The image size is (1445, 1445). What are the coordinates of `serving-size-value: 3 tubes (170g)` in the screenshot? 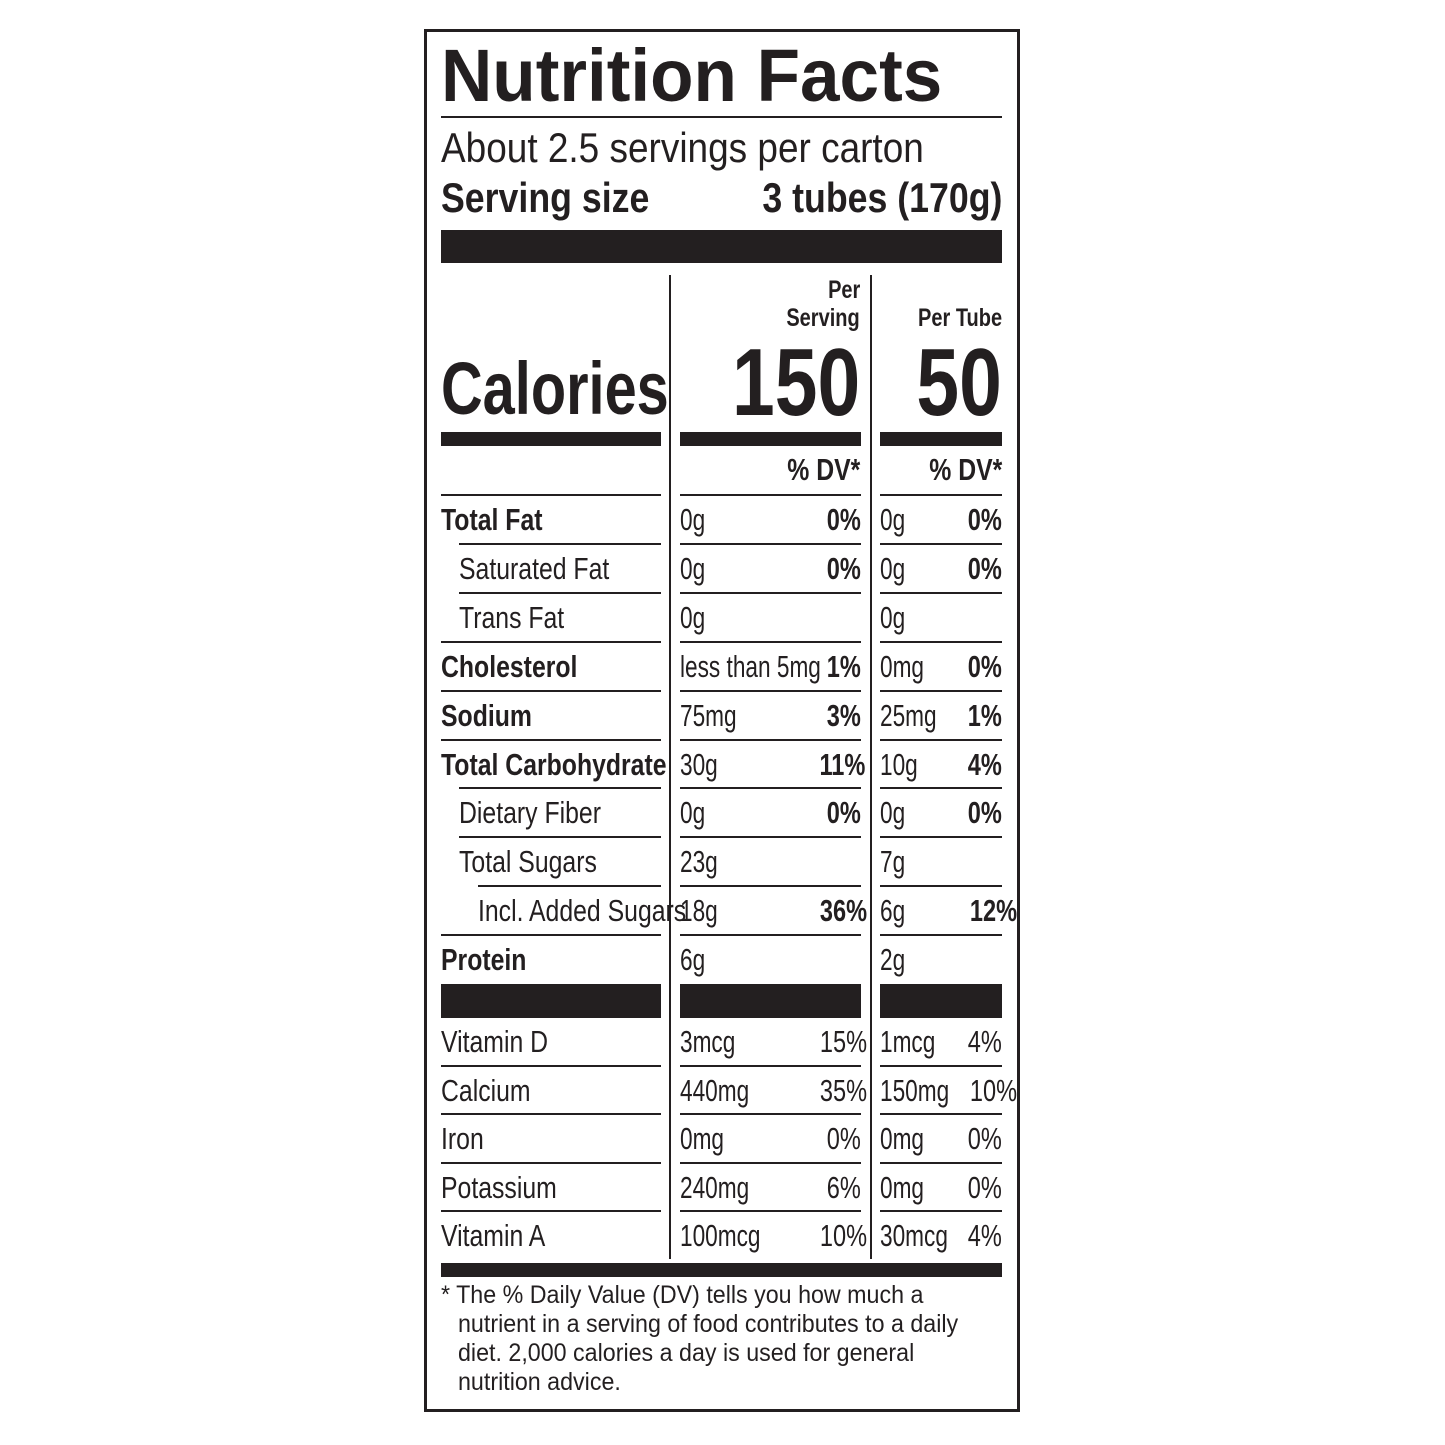 It's located at (882, 197).